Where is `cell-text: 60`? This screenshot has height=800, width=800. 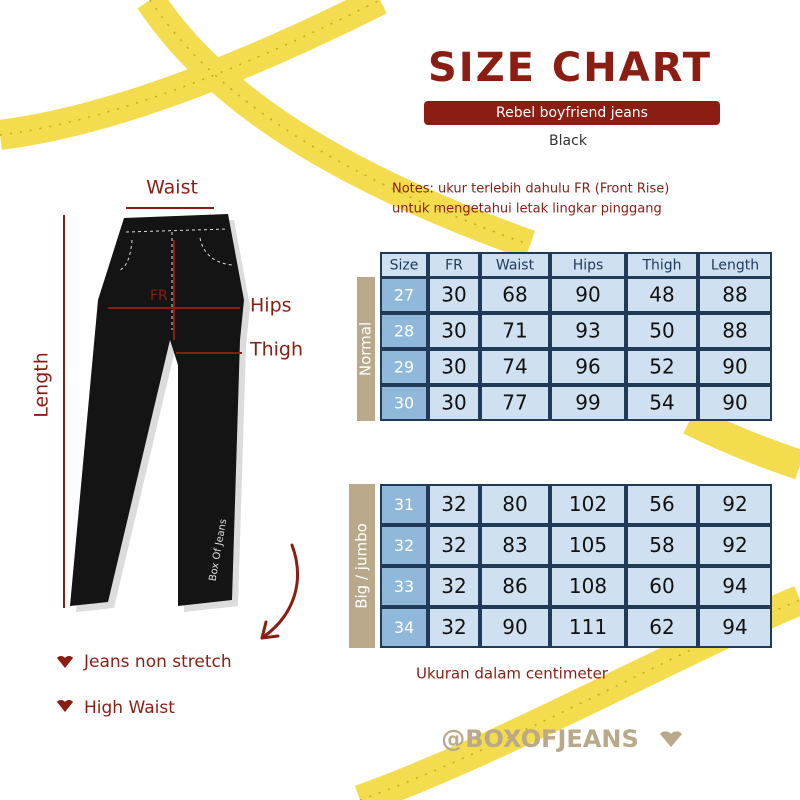
cell-text: 60 is located at coordinates (661, 586).